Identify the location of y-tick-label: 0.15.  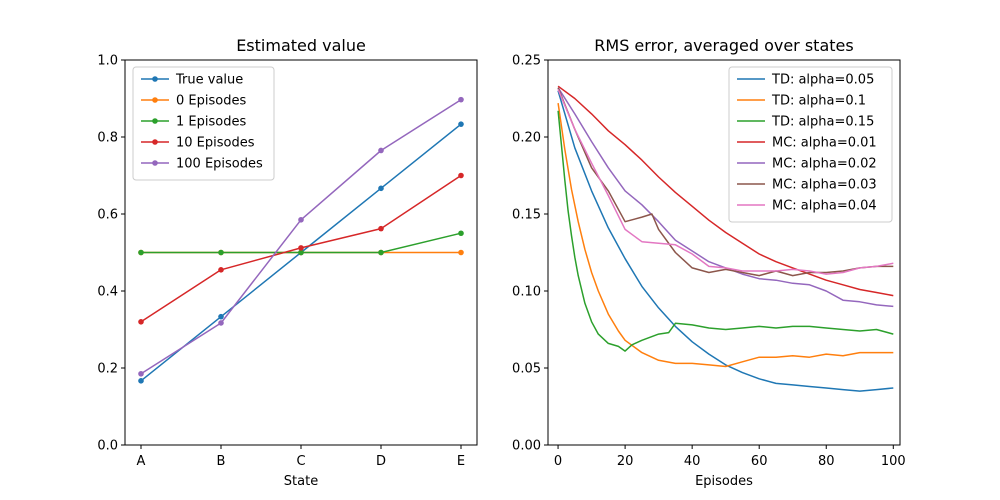
(526, 215).